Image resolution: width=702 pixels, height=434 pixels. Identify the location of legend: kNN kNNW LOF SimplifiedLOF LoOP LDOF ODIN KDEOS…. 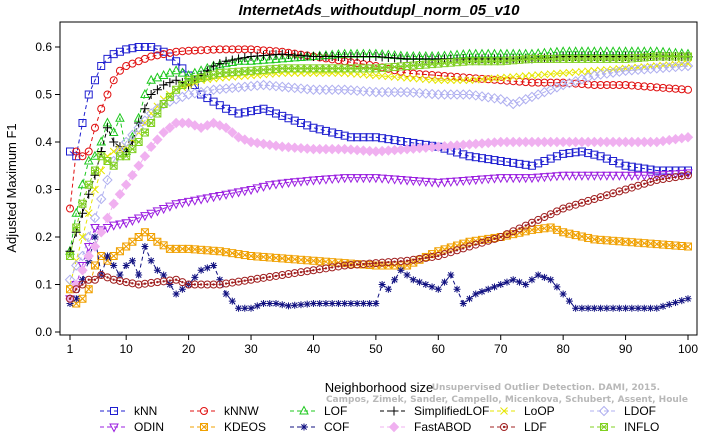
(379, 419).